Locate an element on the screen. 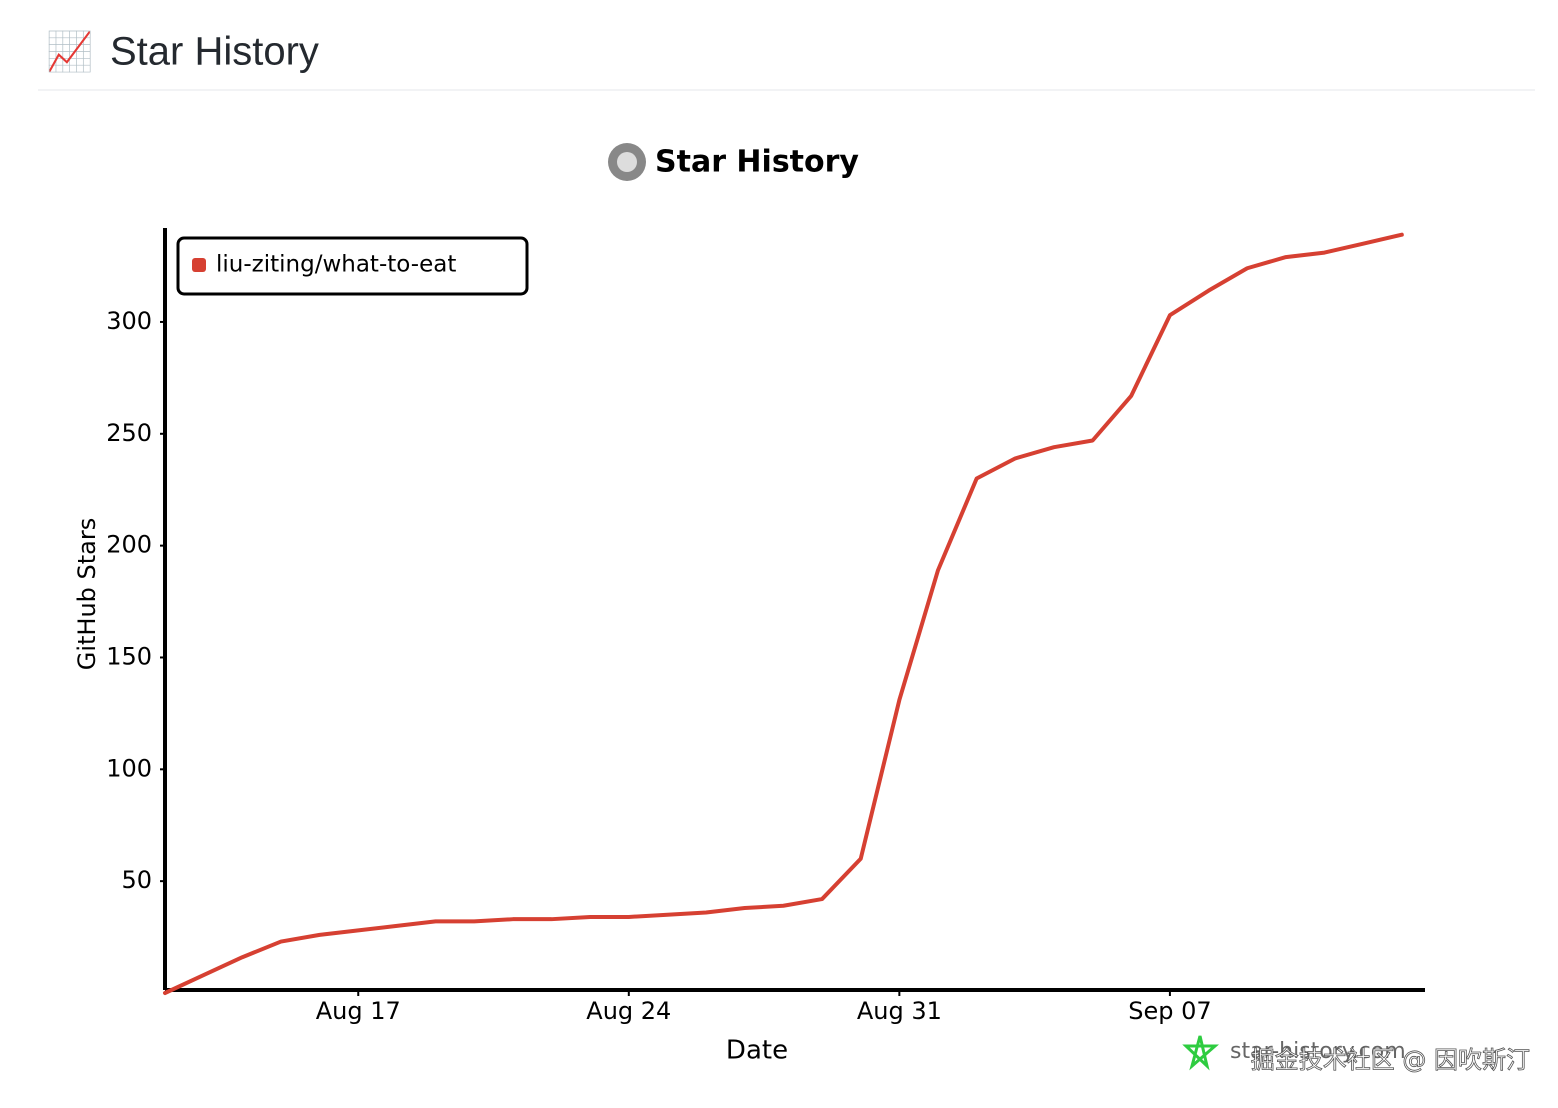 Image resolution: width=1558 pixels, height=1108 pixels. x-axis-label: Date is located at coordinates (757, 1051).